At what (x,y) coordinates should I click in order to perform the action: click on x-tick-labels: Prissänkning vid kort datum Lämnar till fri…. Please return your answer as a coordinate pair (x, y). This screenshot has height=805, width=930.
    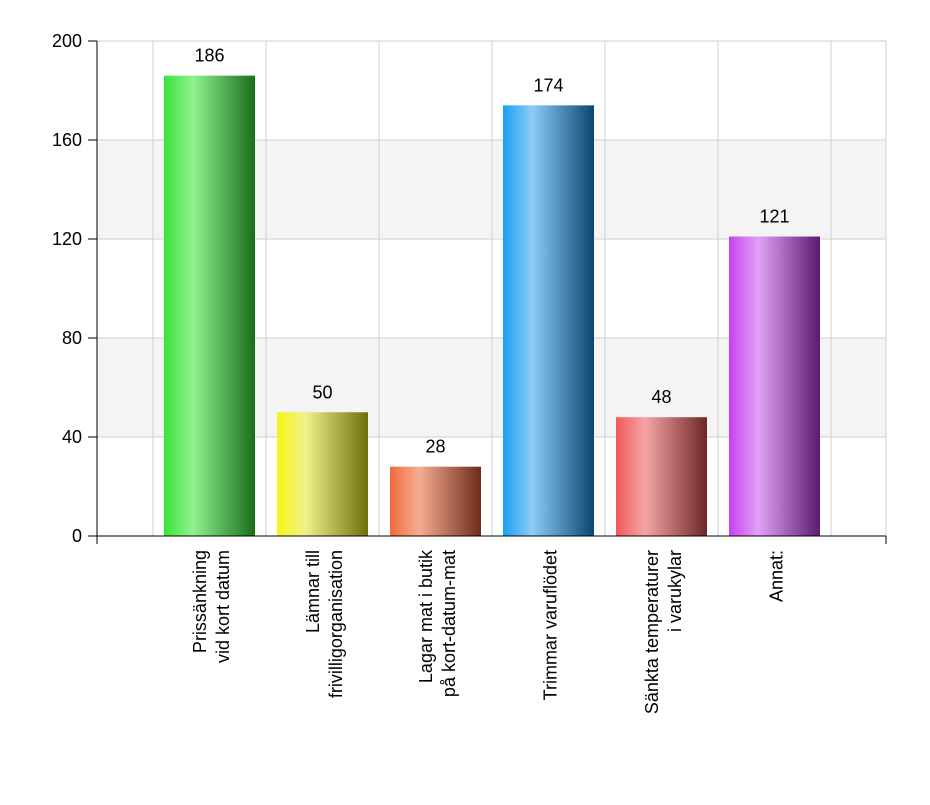
    Looking at the image, I should click on (488, 631).